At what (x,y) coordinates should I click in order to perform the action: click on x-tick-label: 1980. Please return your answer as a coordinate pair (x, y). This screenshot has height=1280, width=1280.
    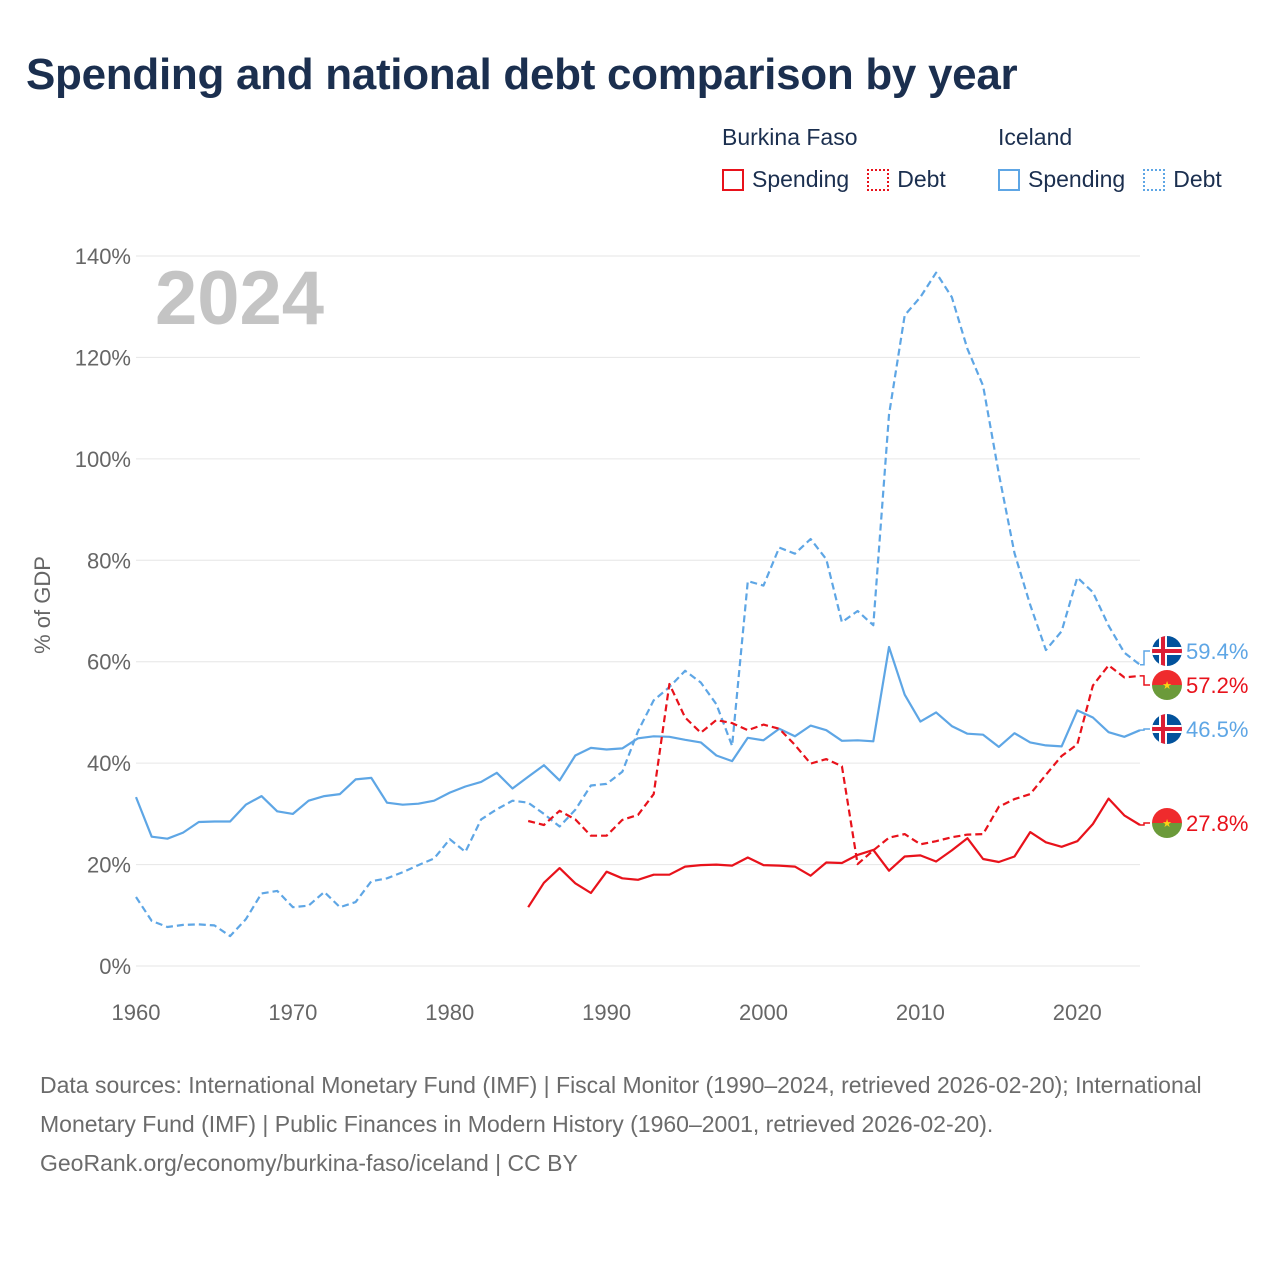
    Looking at the image, I should click on (449, 1012).